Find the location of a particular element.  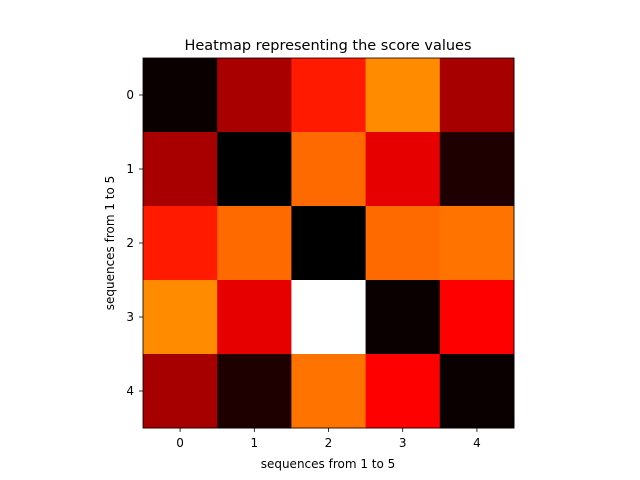

x-tick-label: 0 is located at coordinates (180, 443).